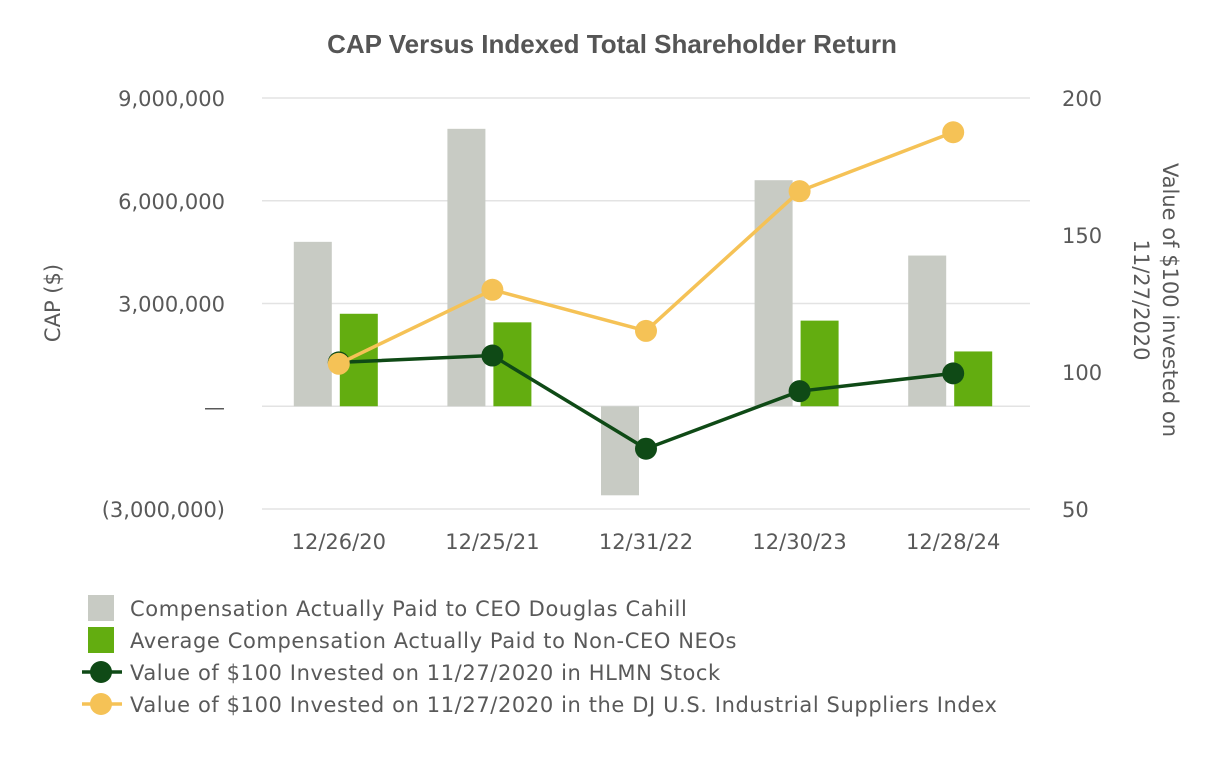 This screenshot has width=1226, height=760. Describe the element at coordinates (492, 542) in the screenshot. I see `x-tick-label: 12/25/21` at that location.